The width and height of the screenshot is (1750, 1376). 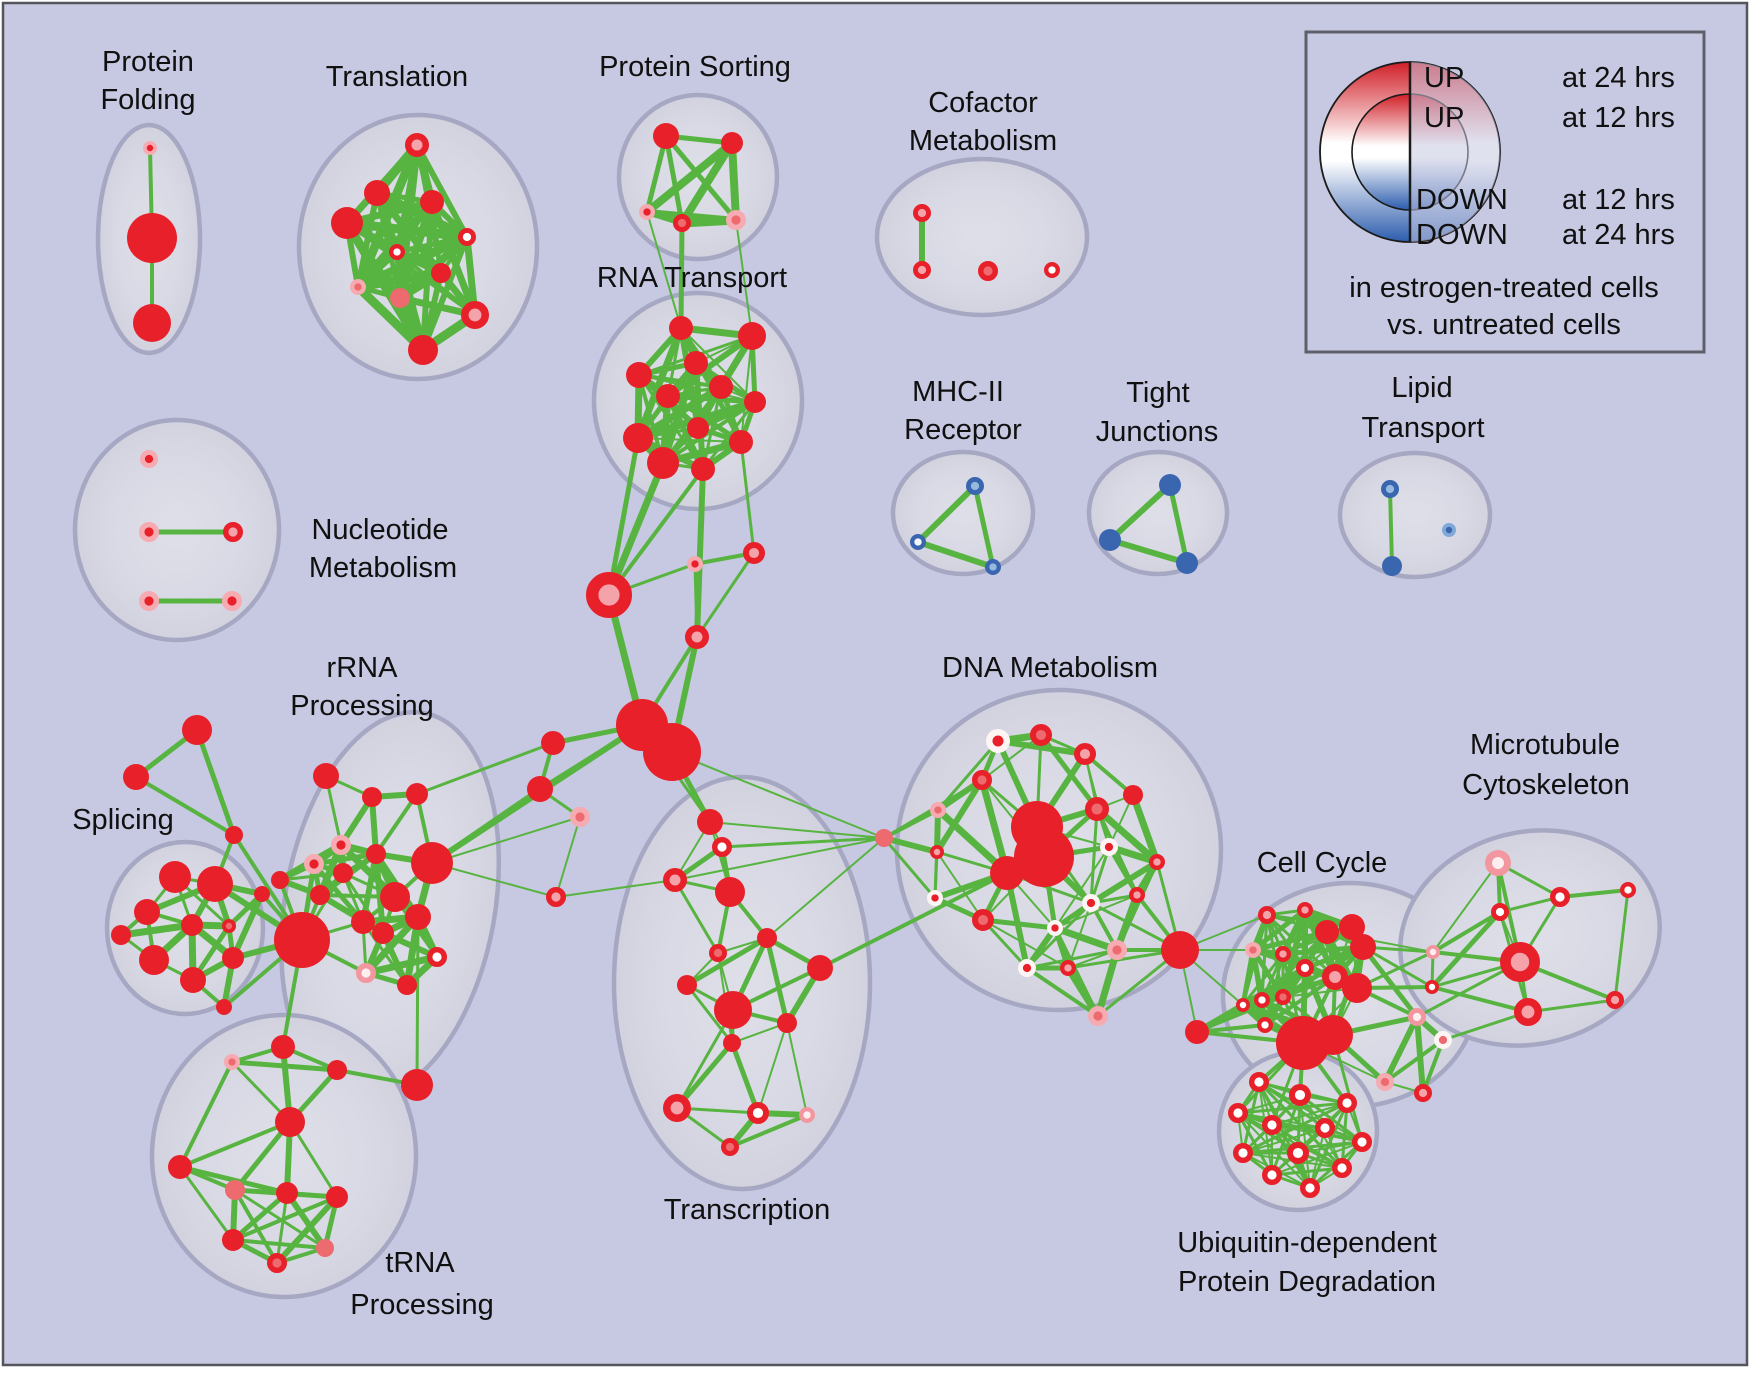 What do you see at coordinates (284, 1156) in the screenshot?
I see `cluster-ellipse-trna-processing` at bounding box center [284, 1156].